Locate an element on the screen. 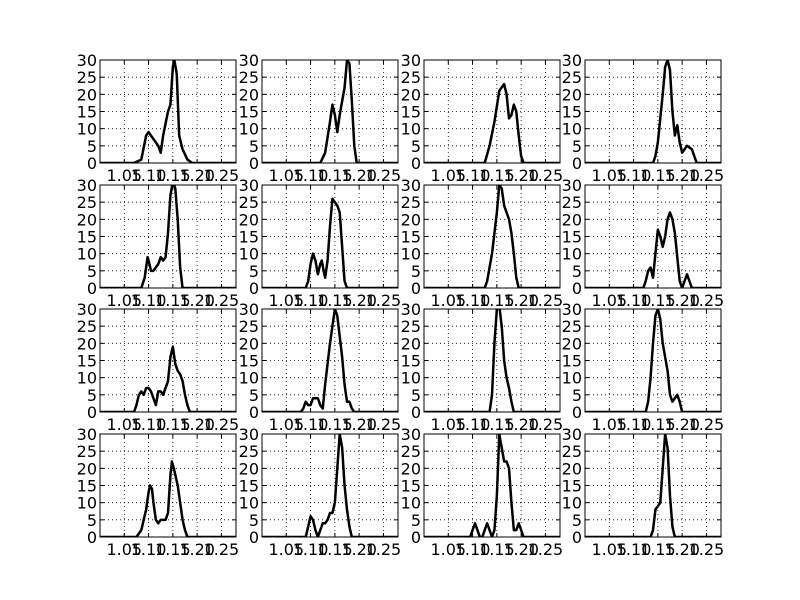 This screenshot has width=800, height=600. panel-8-curve is located at coordinates (653, 249).